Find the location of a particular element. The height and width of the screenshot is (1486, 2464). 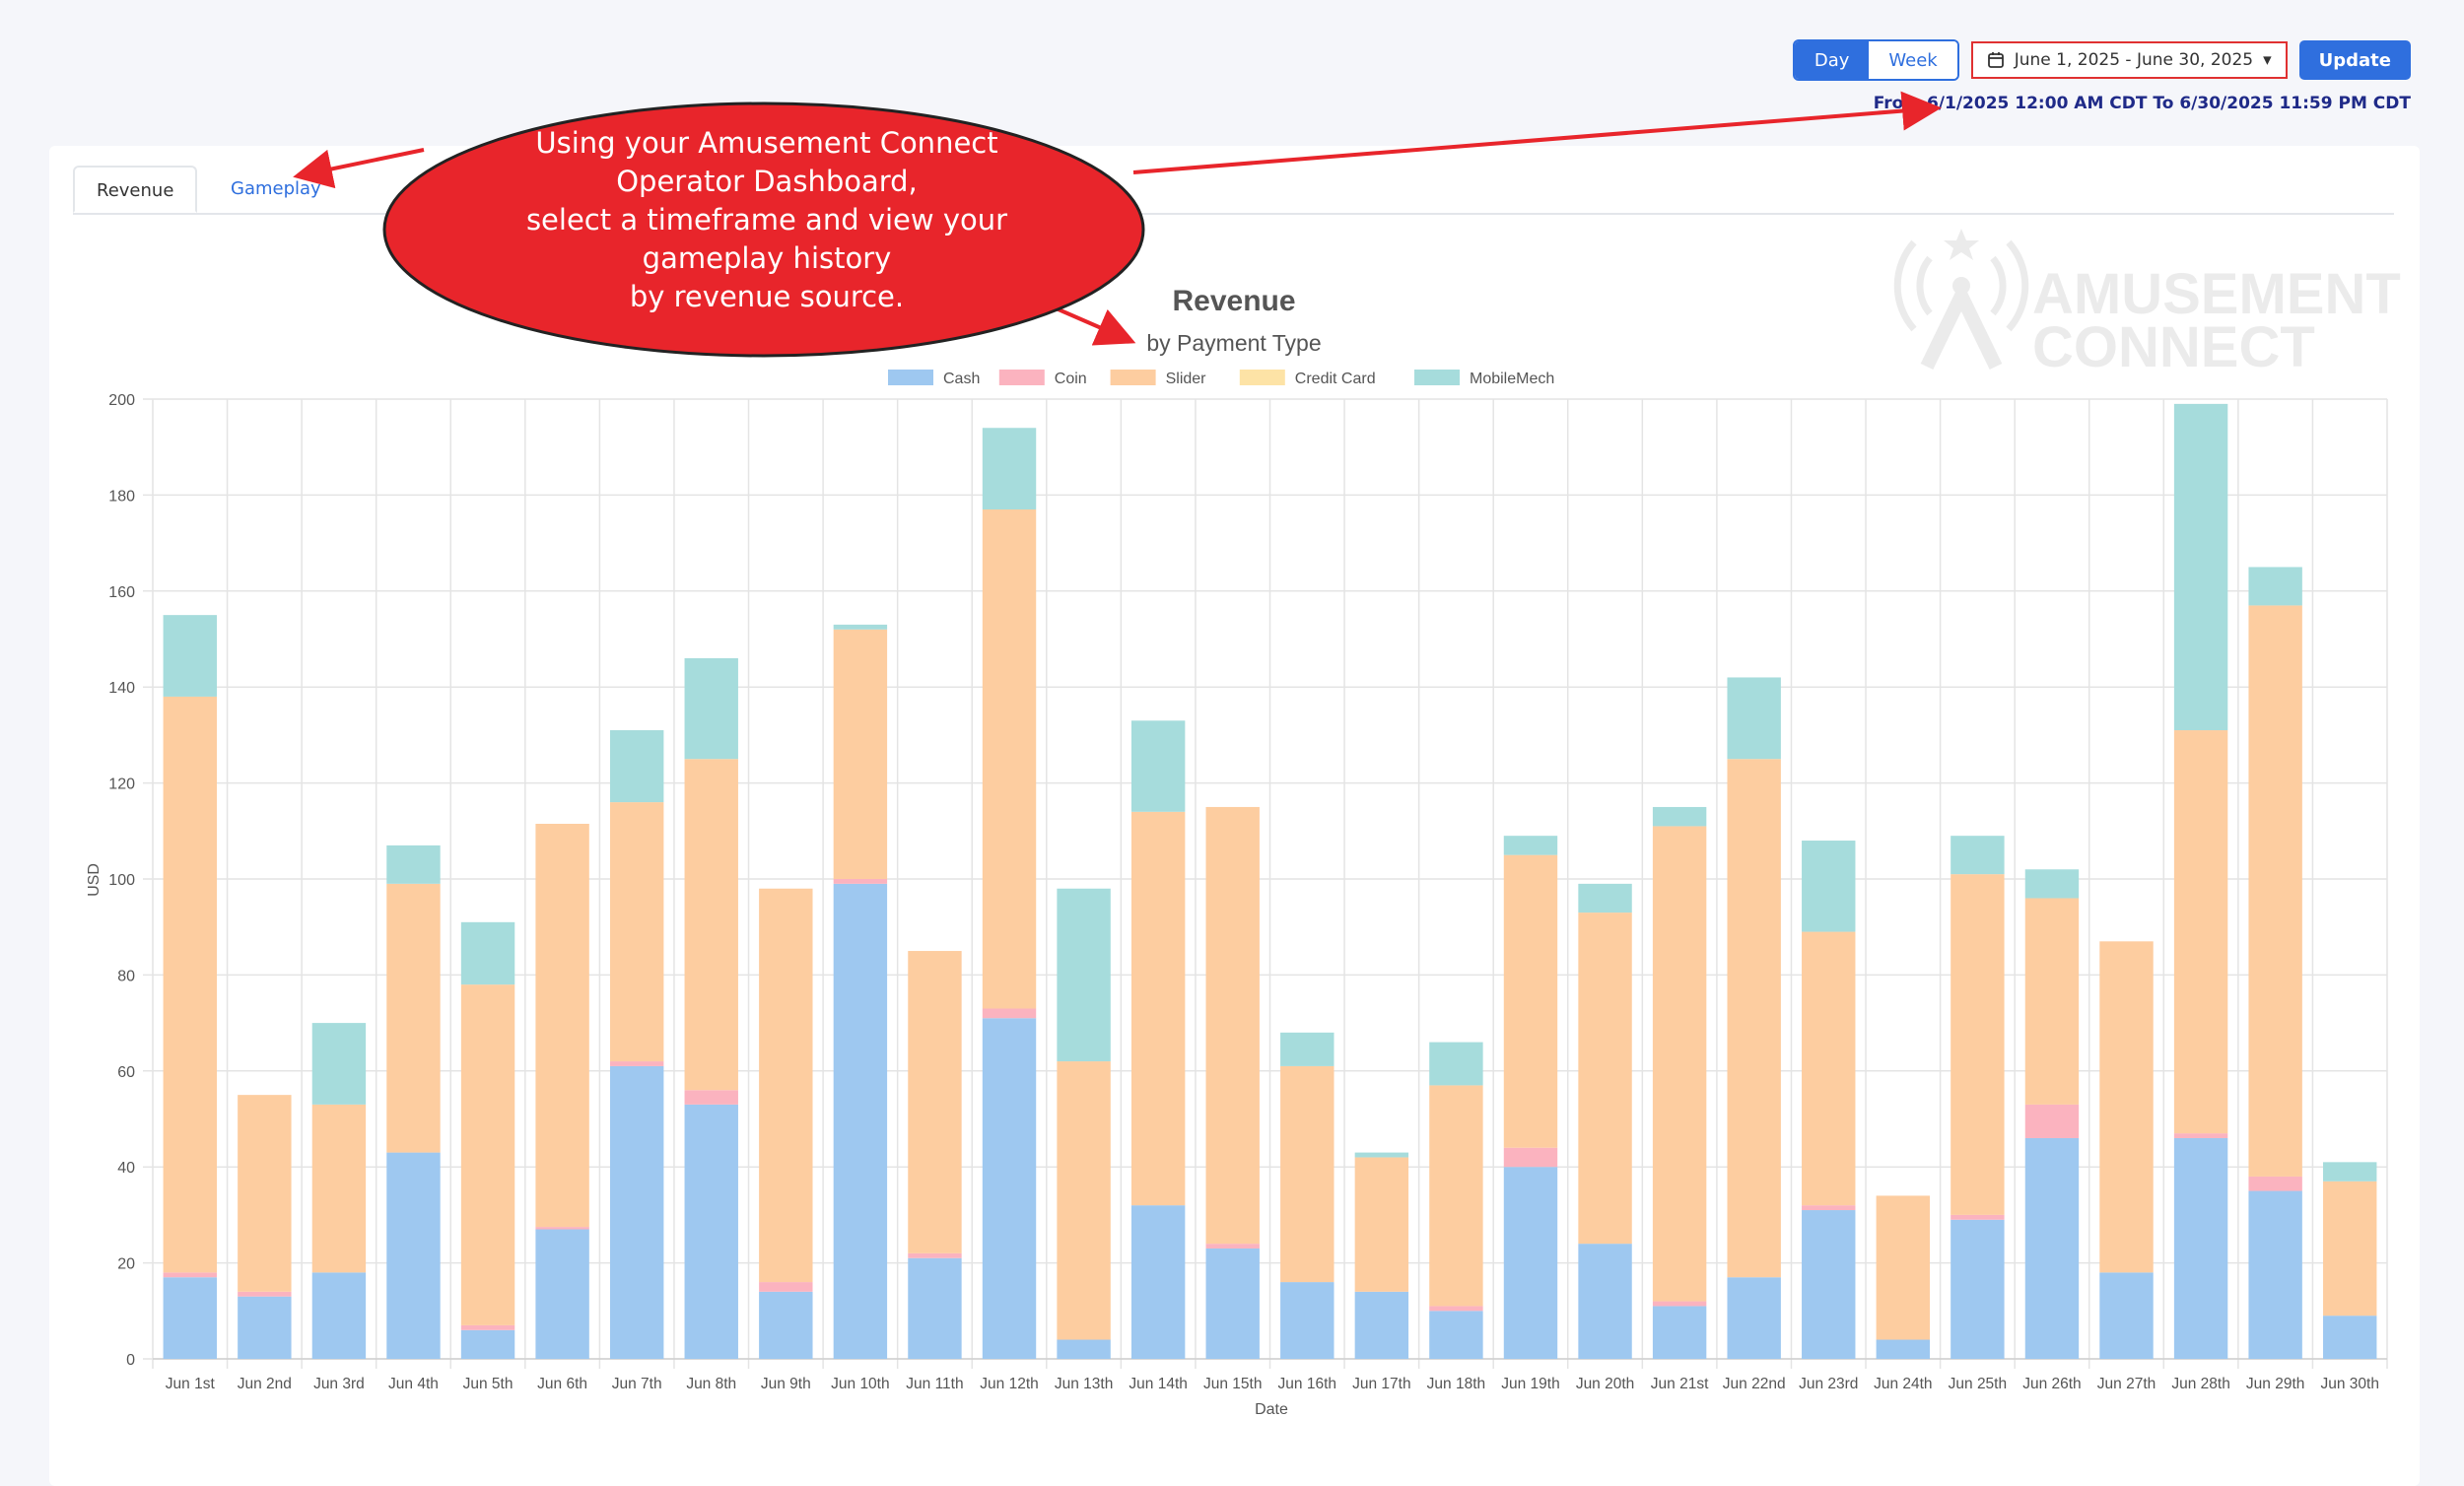

legend-item: Coin is located at coordinates (1071, 379).